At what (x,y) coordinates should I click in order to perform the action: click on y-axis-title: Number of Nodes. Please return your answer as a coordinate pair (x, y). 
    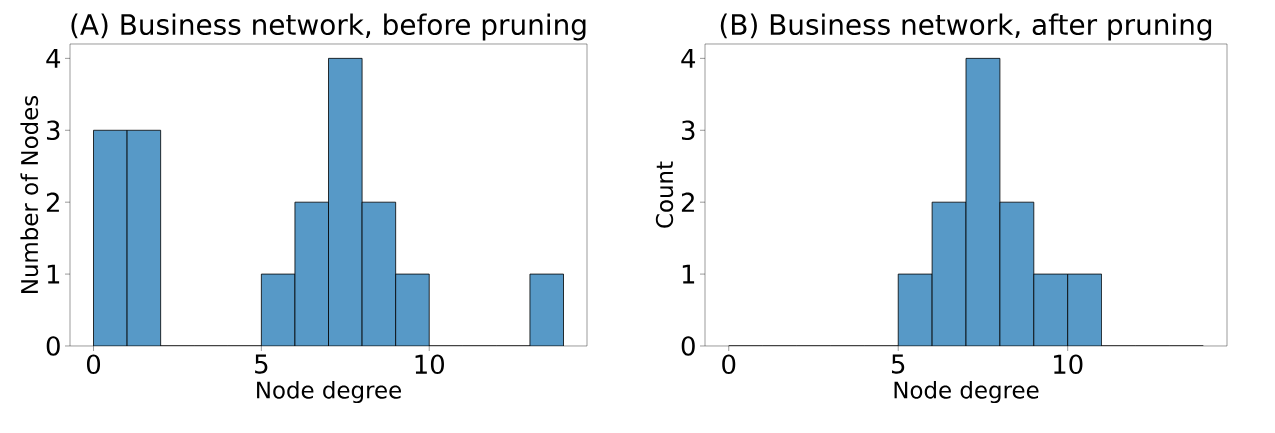
    Looking at the image, I should click on (29, 194).